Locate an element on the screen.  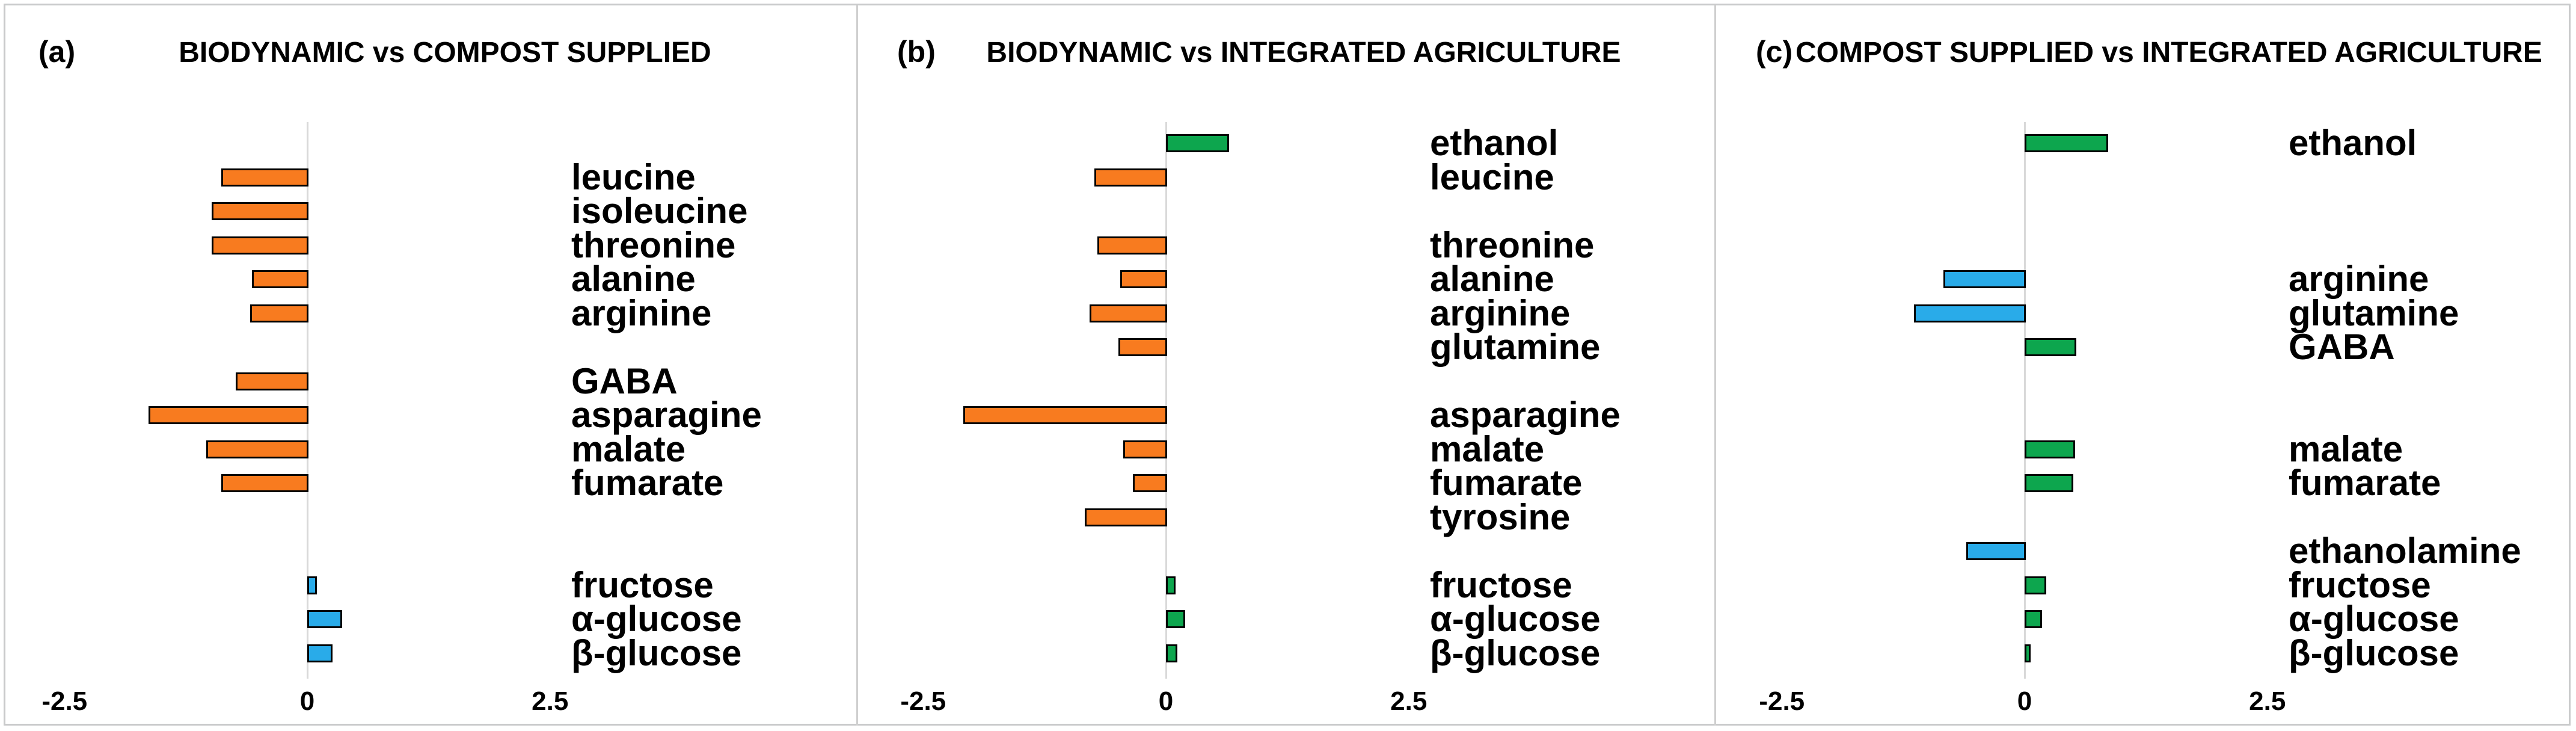
category-label-ethanolamine: ethanolamine is located at coordinates (2405, 551).